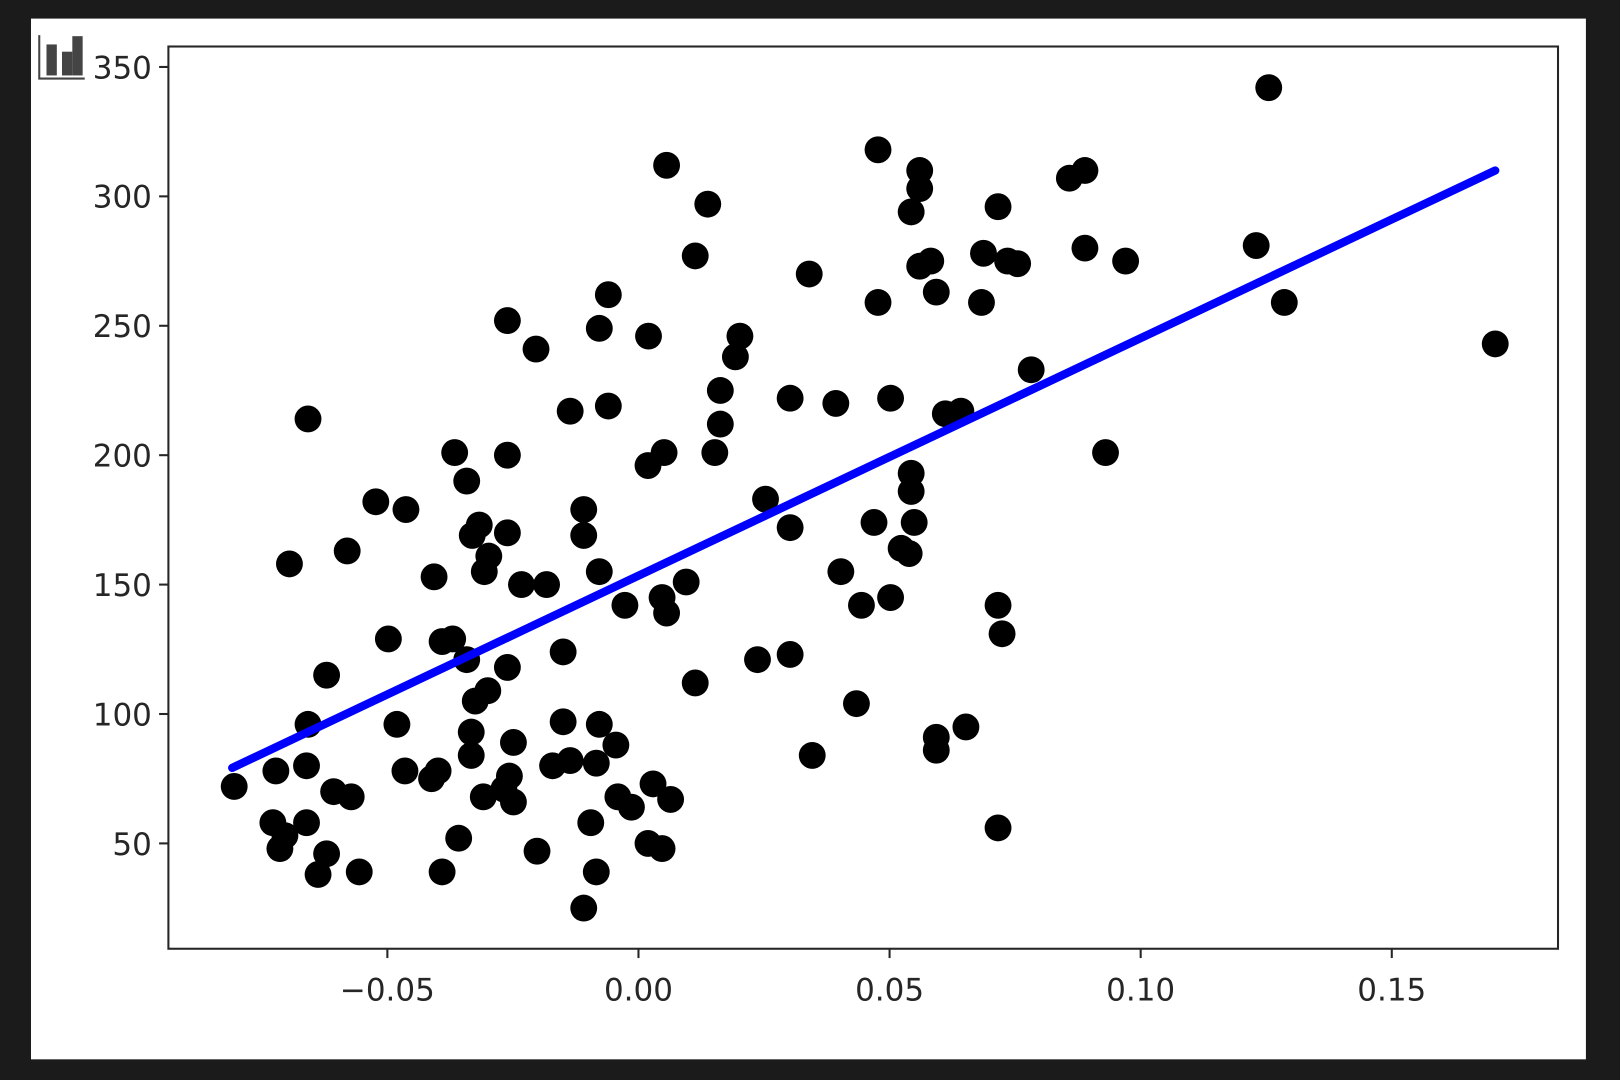 The height and width of the screenshot is (1080, 1620). I want to click on y-axis: 50 100 150 200 250 300 350, so click(131, 456).